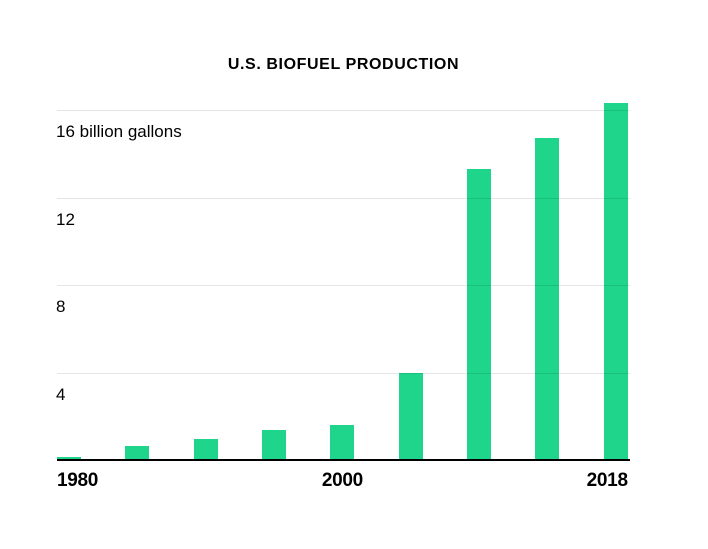  What do you see at coordinates (61, 307) in the screenshot?
I see `y-tick-label-8: 8` at bounding box center [61, 307].